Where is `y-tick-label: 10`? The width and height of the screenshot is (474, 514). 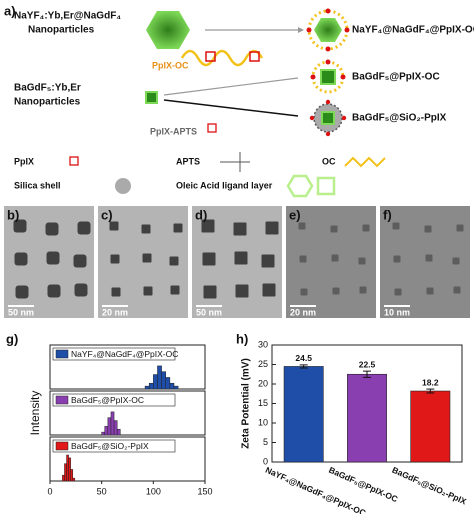 y-tick-label: 10 is located at coordinates (263, 422).